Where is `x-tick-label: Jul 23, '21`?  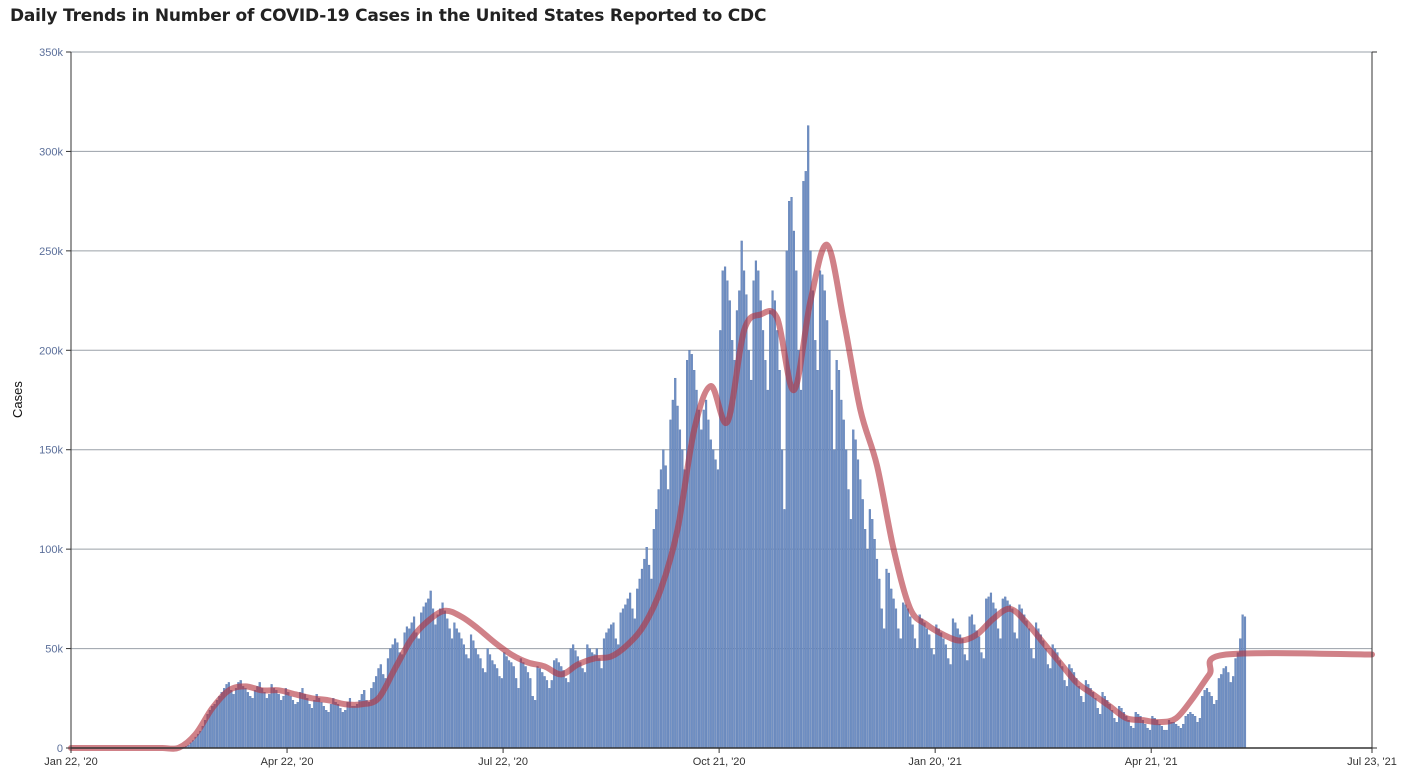
x-tick-label: Jul 23, '21 is located at coordinates (1372, 762).